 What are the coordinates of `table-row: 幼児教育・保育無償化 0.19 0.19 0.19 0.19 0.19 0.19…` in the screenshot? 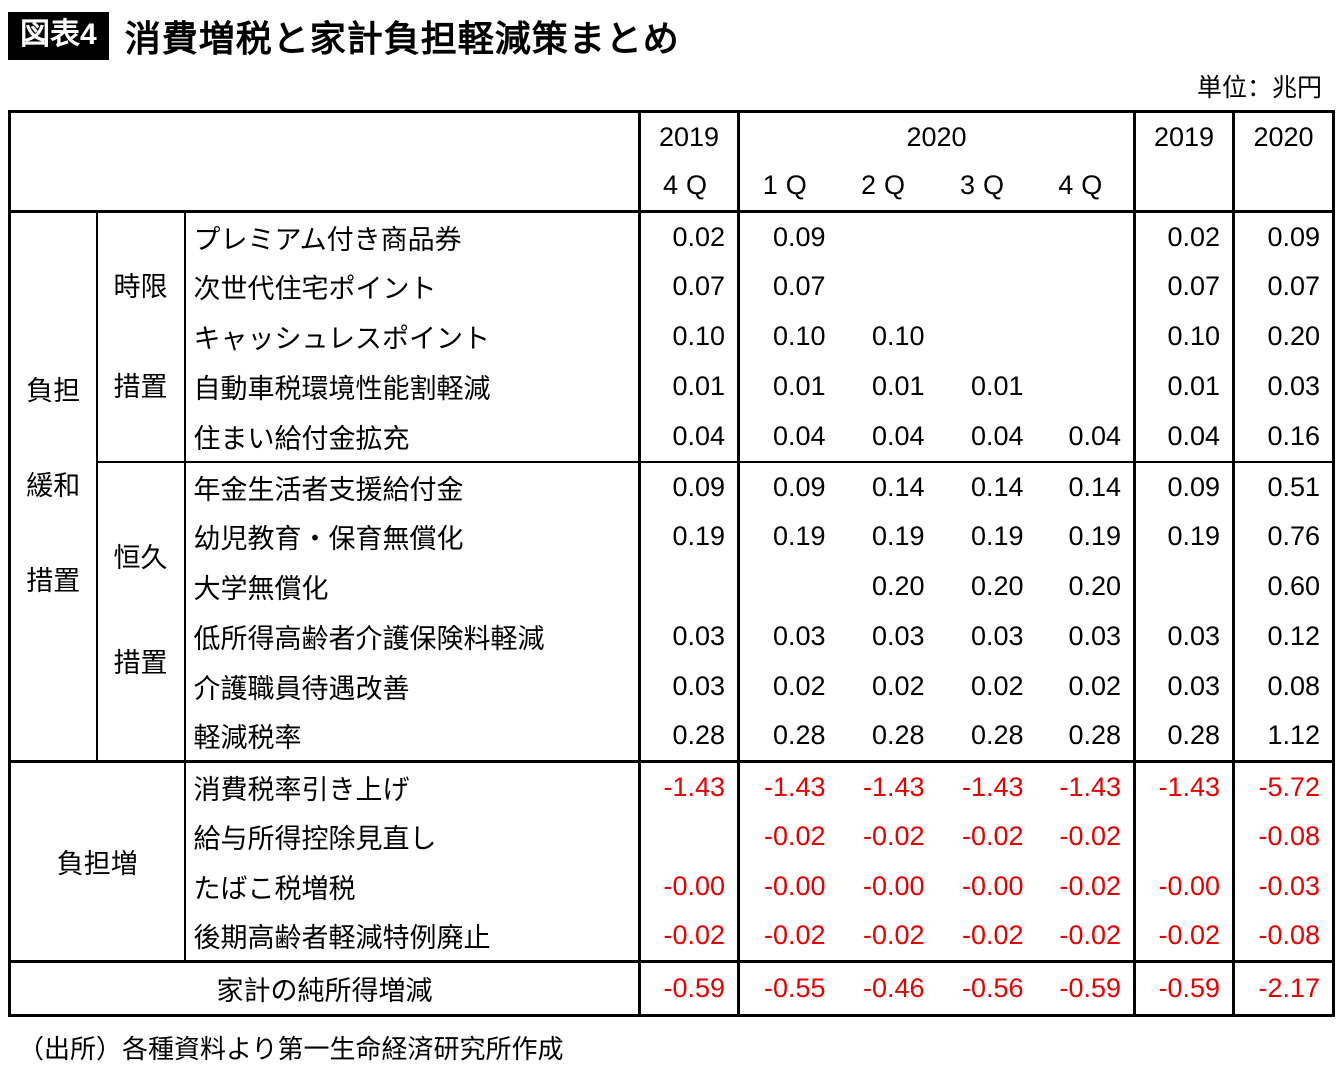 It's located at (672, 536).